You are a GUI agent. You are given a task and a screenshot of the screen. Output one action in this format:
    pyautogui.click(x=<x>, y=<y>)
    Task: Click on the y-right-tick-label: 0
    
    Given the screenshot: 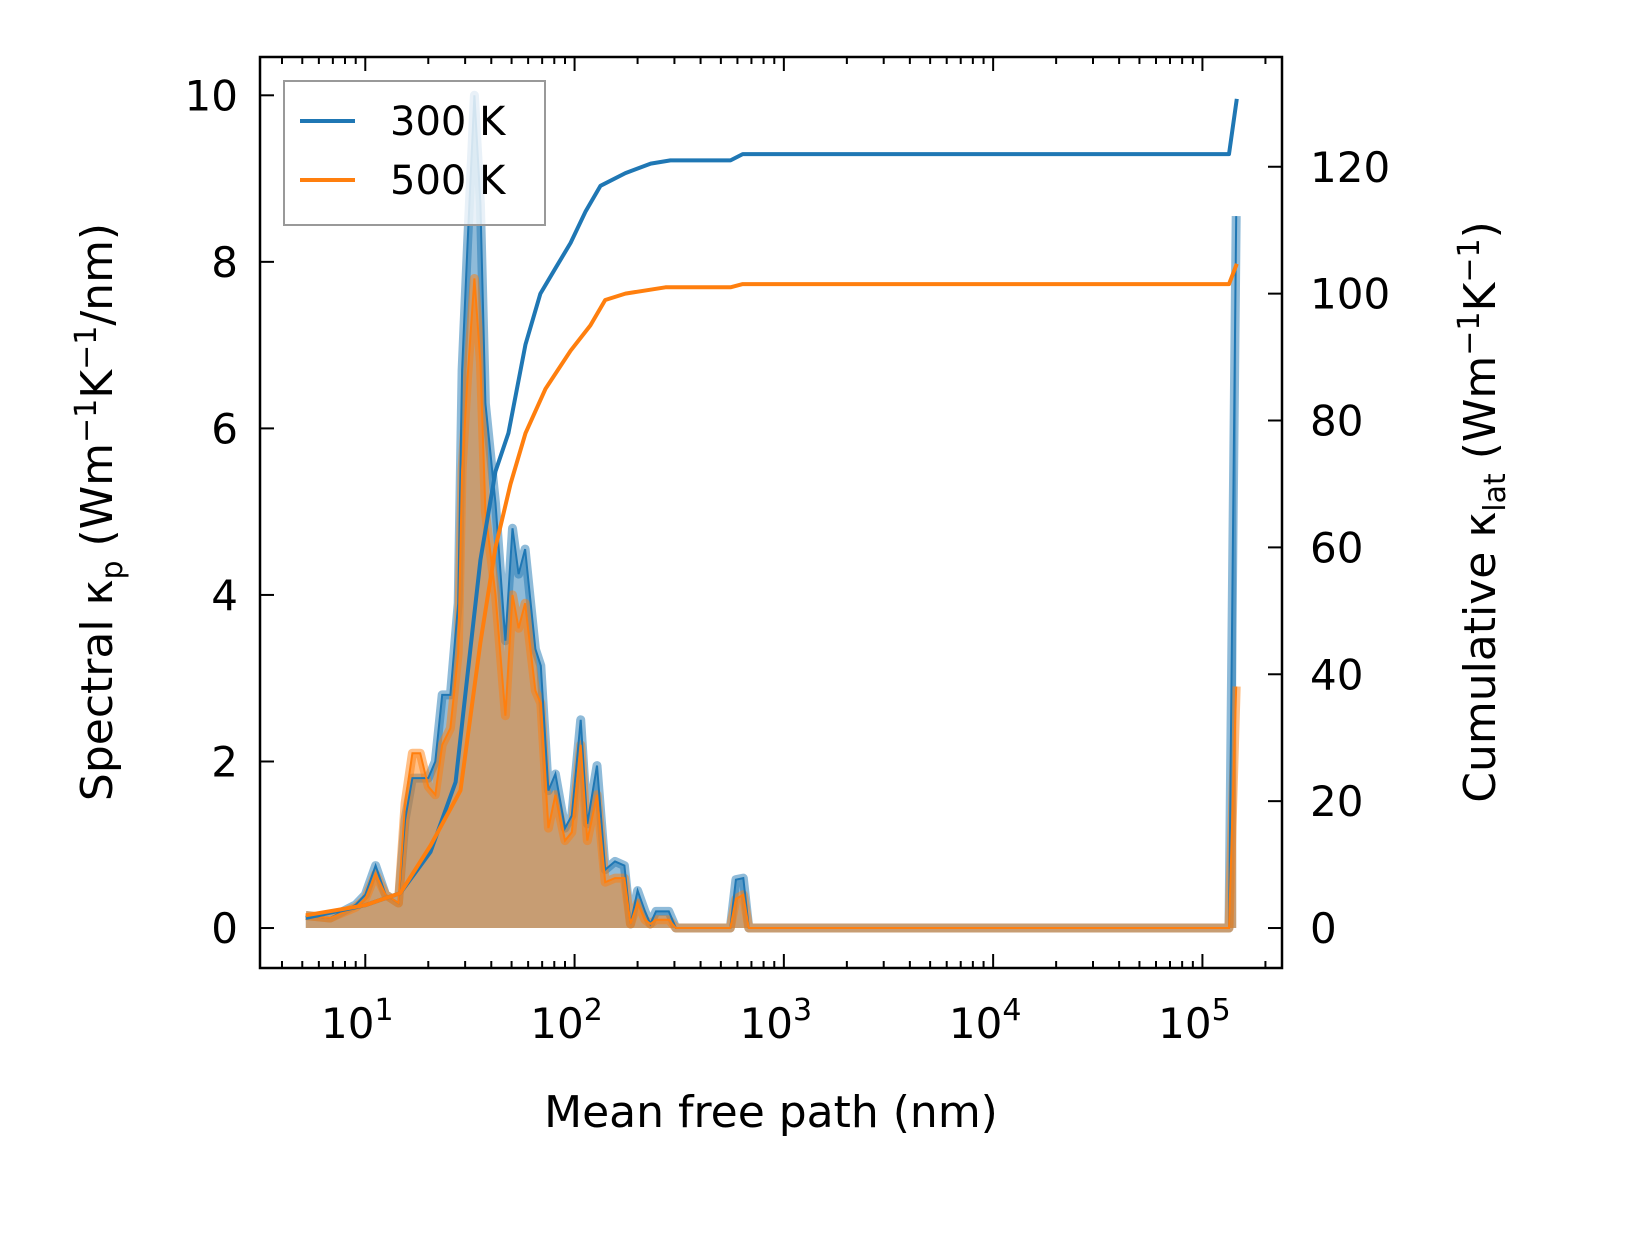 What is the action you would take?
    pyautogui.click(x=1323, y=928)
    